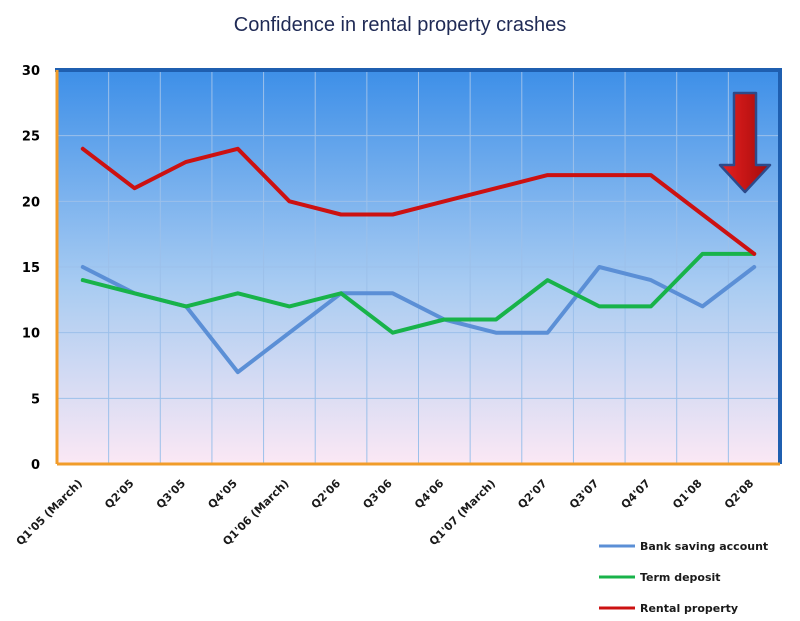 The height and width of the screenshot is (621, 800). I want to click on legend-label: Bank saving account, so click(704, 546).